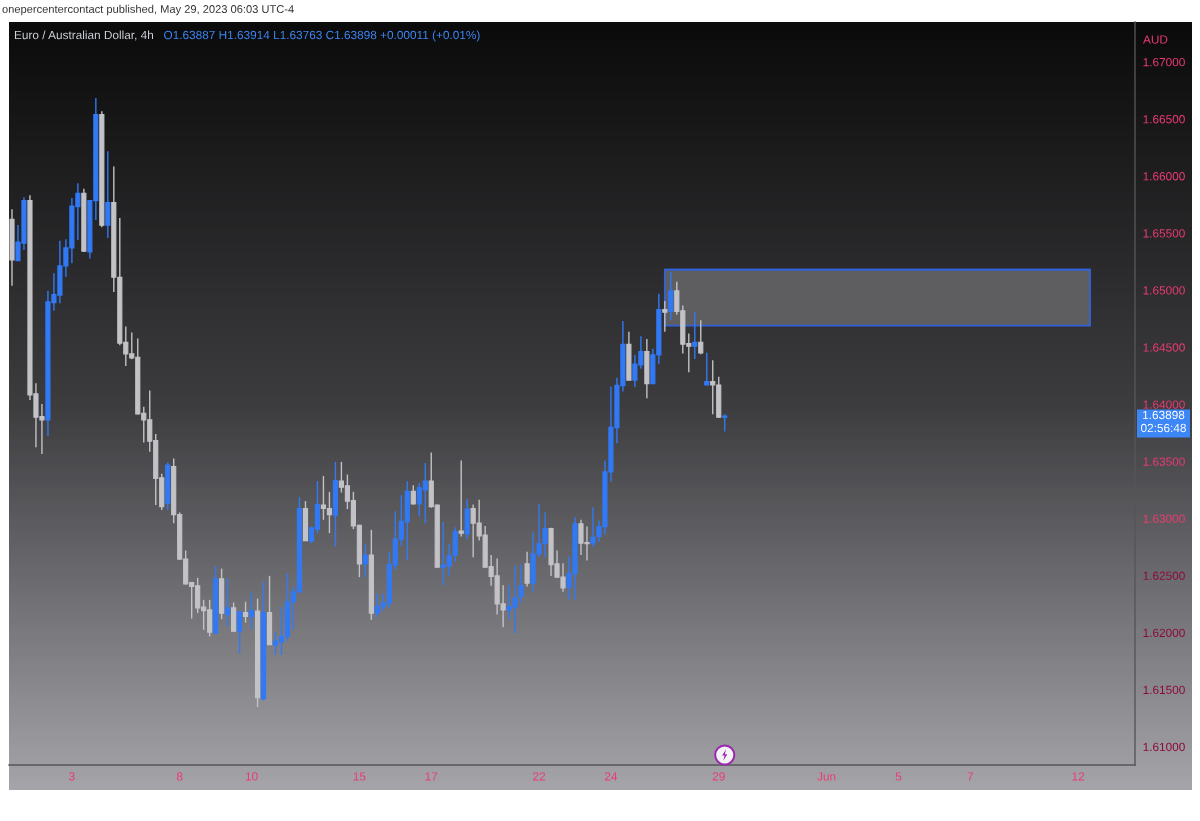 This screenshot has height=821, width=1200. Describe the element at coordinates (1155, 39) in the screenshot. I see `y-axis-title: AUD` at that location.